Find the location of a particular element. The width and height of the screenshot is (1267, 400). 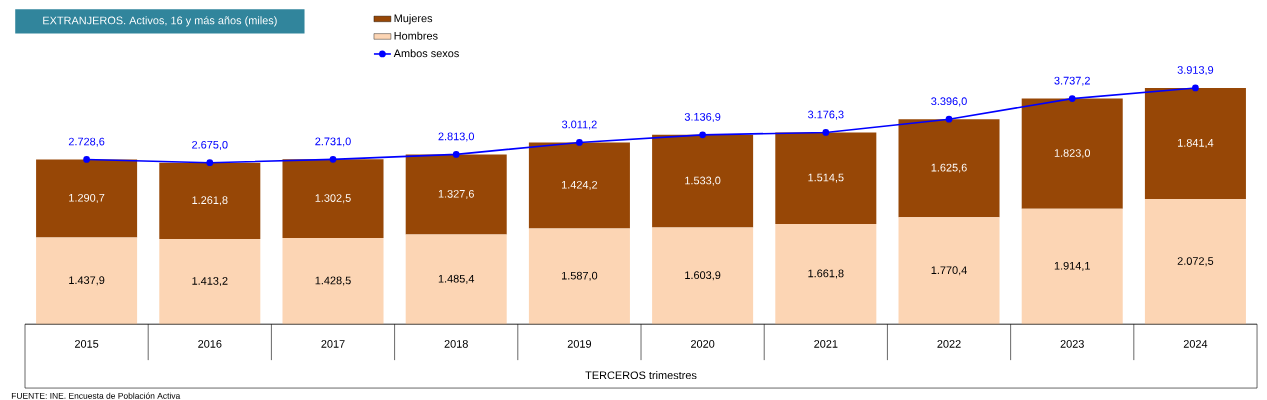

data-label: 1.514,5 is located at coordinates (826, 178).